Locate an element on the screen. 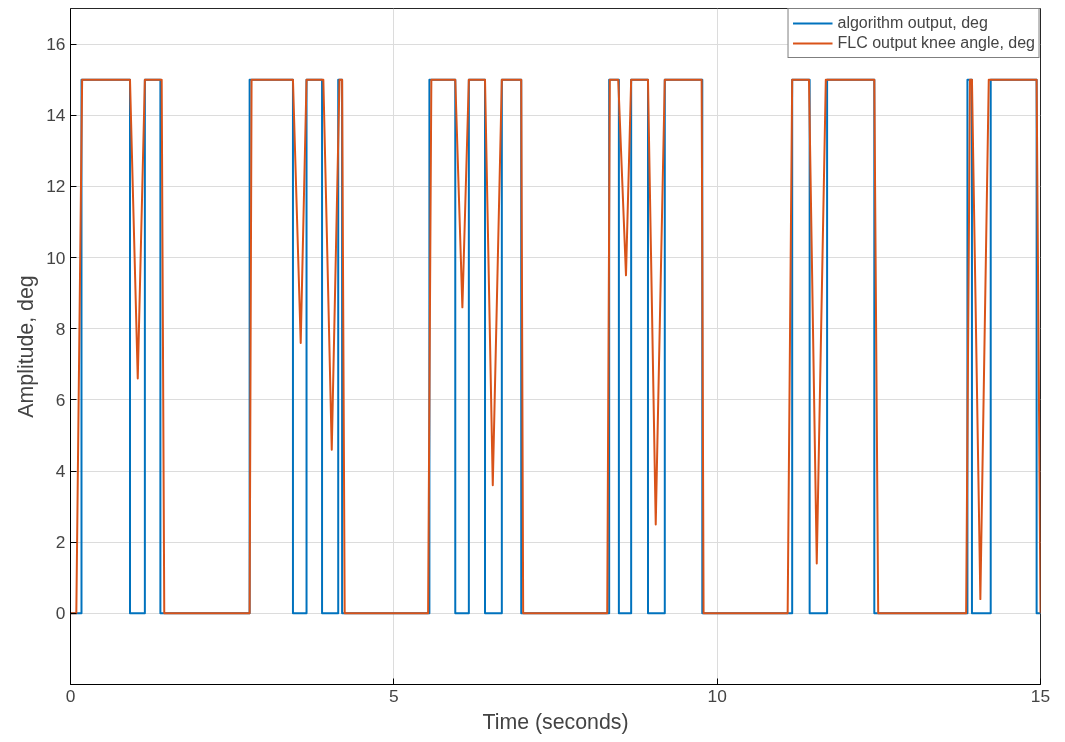 This screenshot has width=1065, height=742. y-tick-label: 16 is located at coordinates (56, 44).